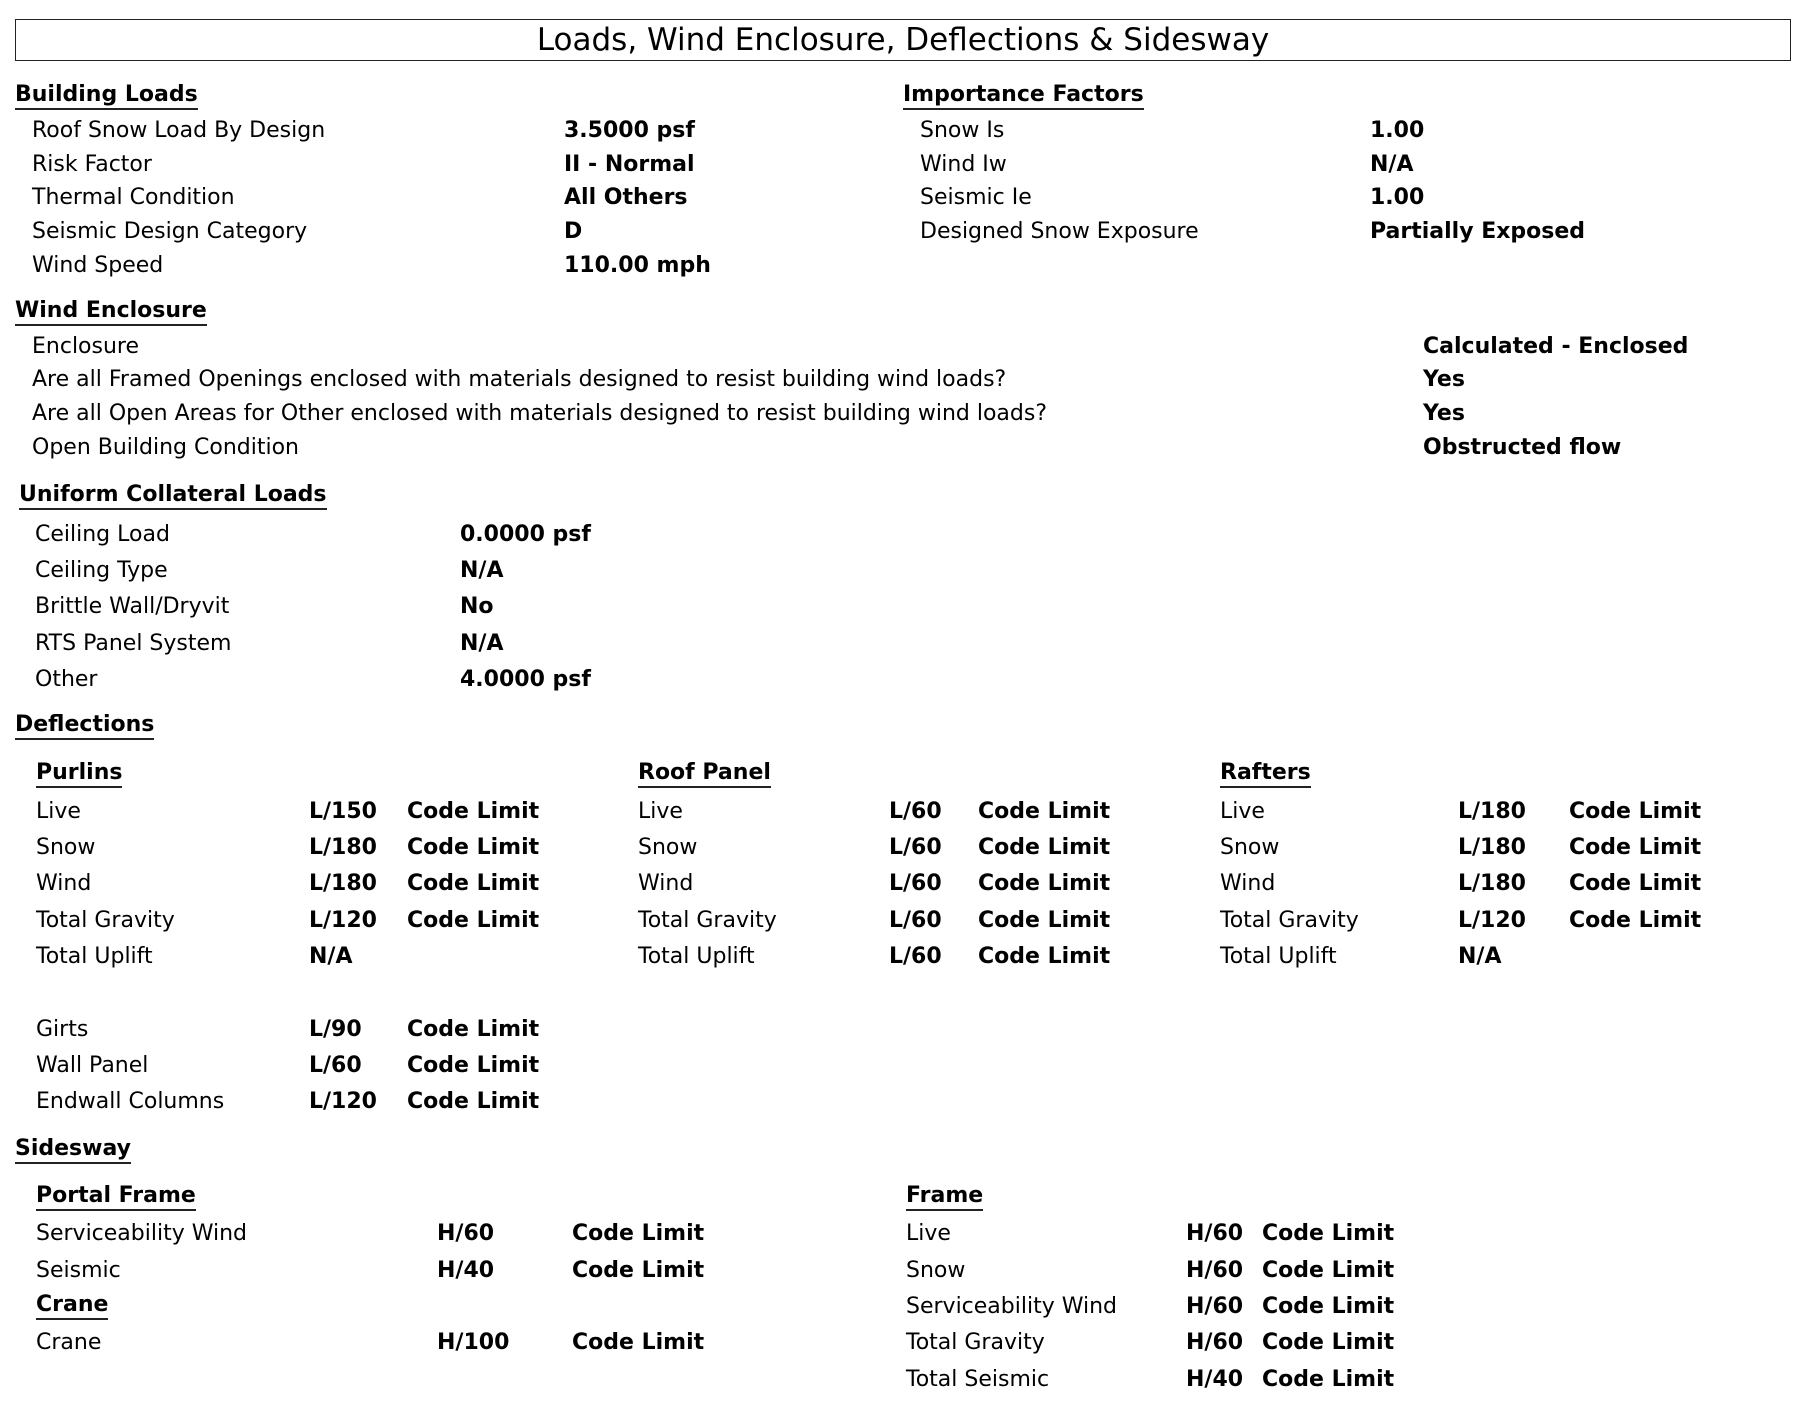 This screenshot has width=1810, height=1424. I want to click on sidesway-portal-frame-value: H/60, so click(466, 1233).